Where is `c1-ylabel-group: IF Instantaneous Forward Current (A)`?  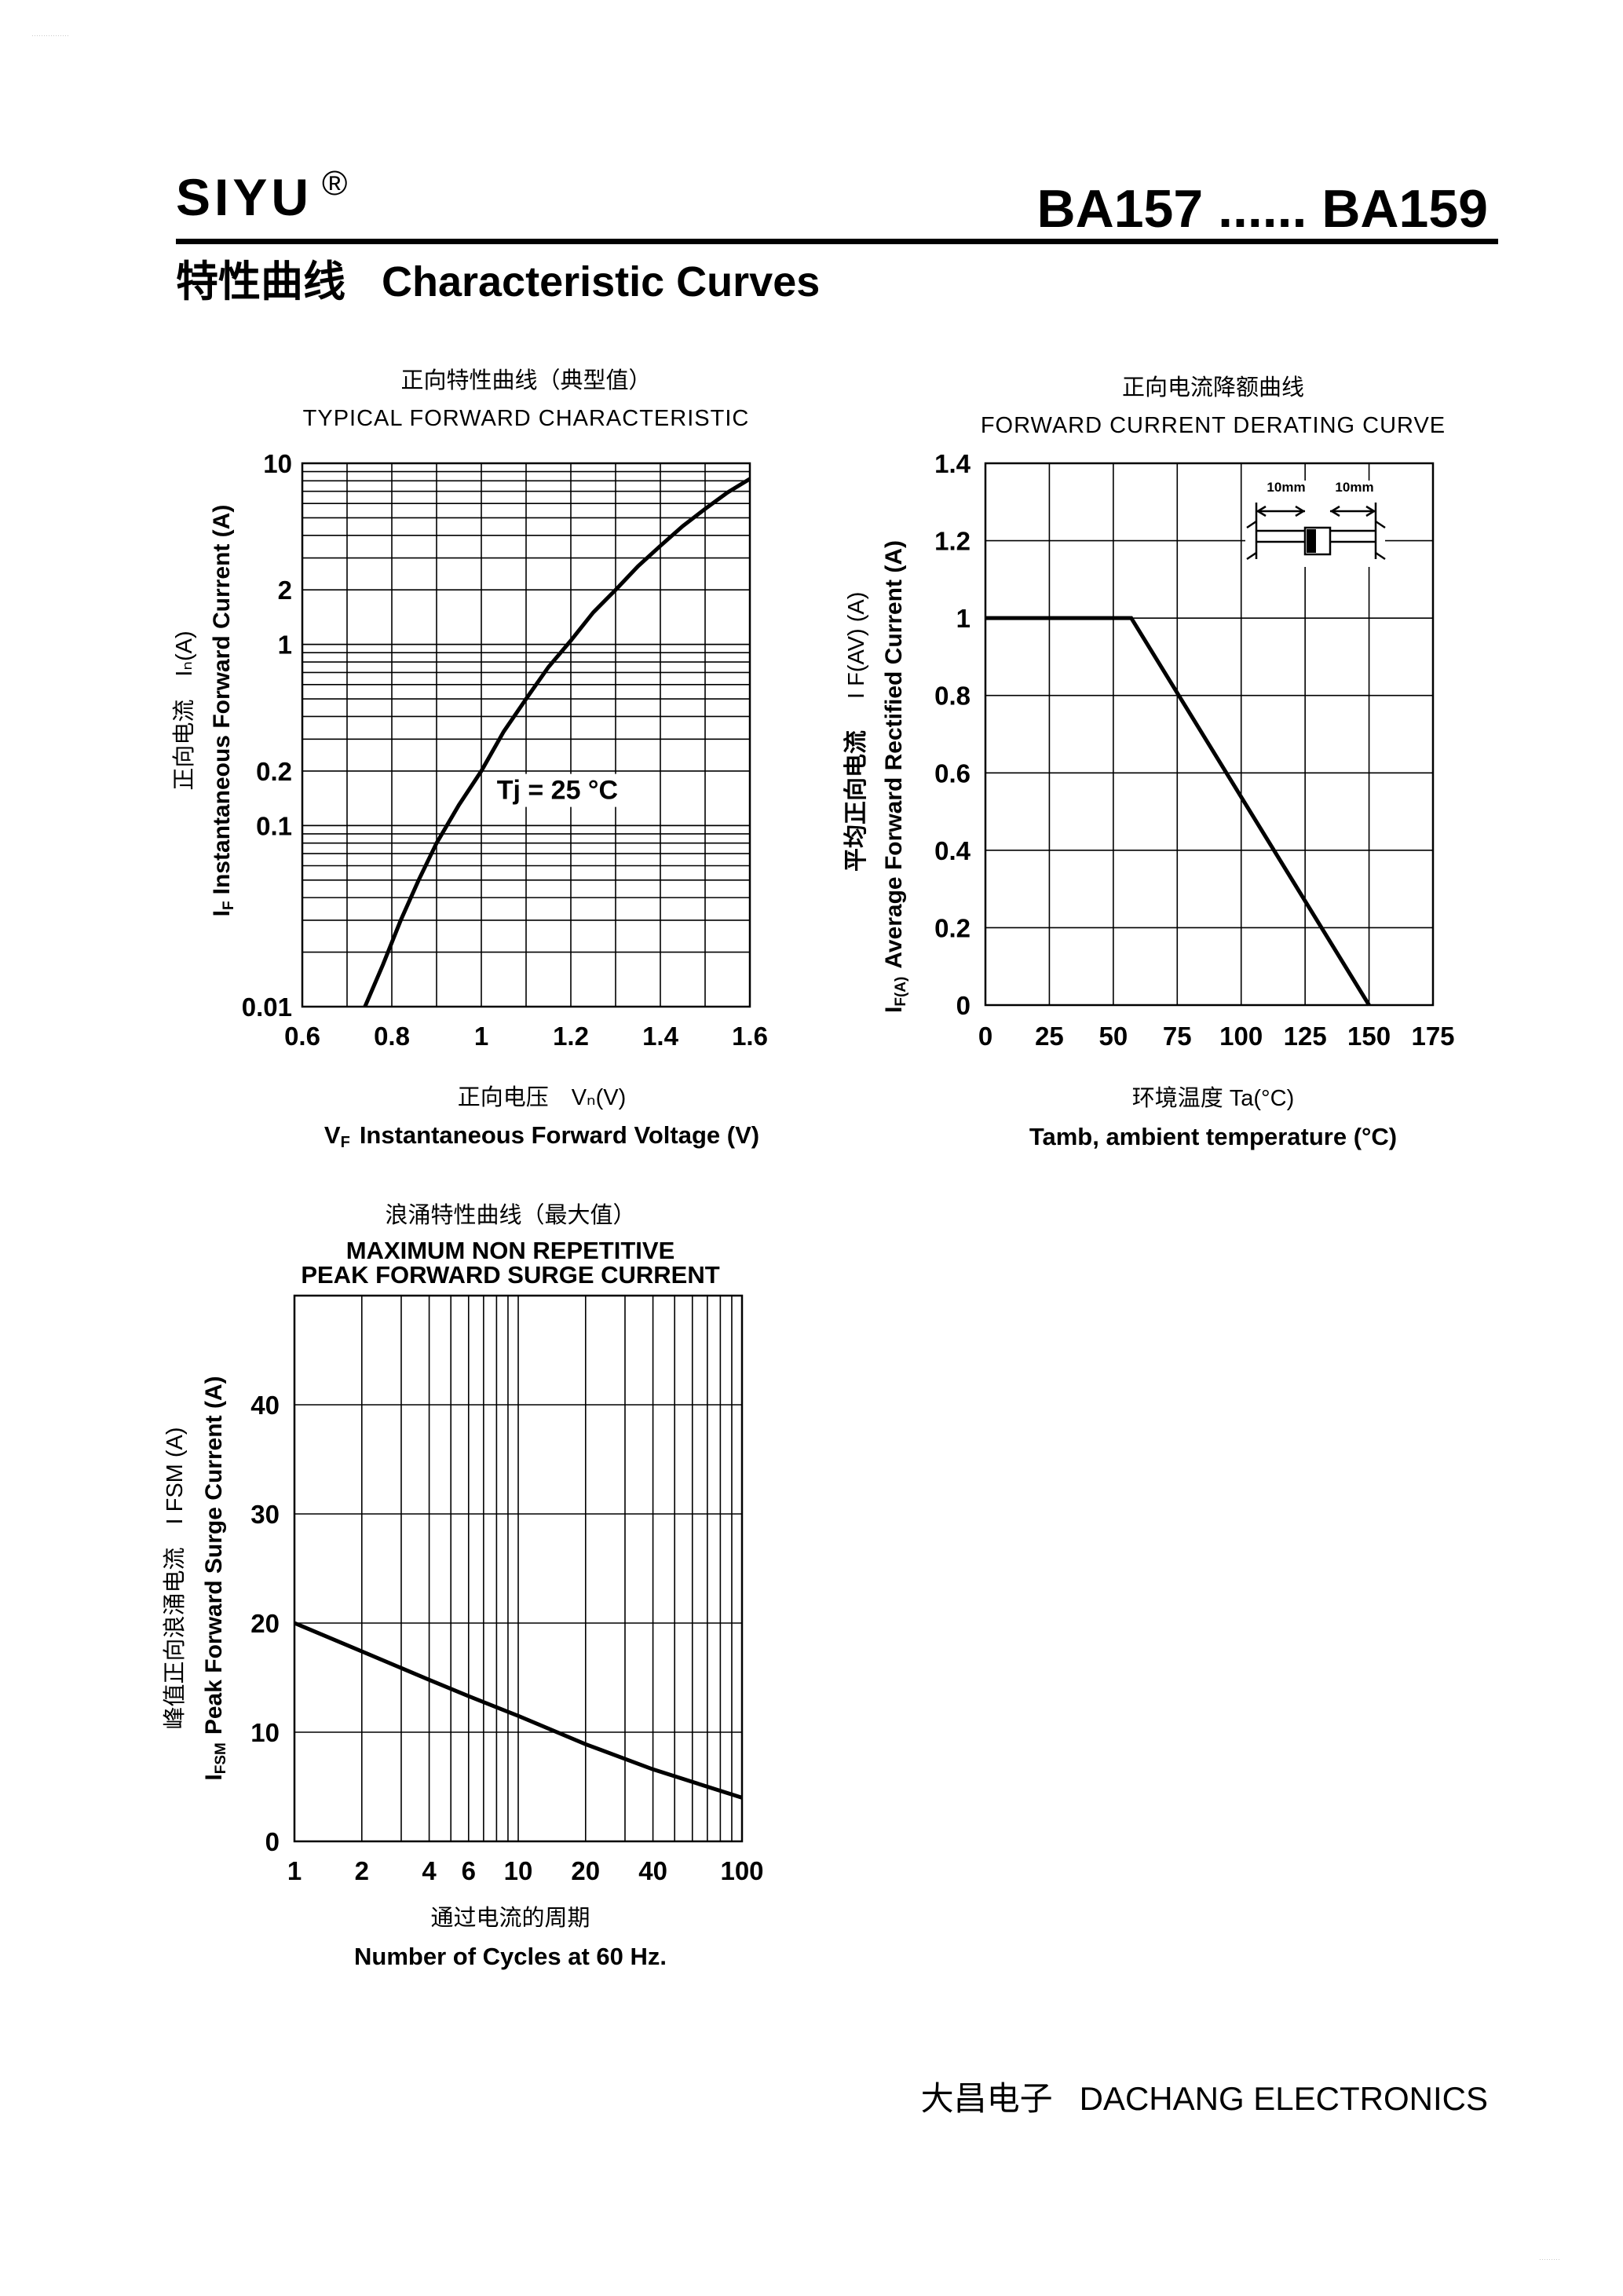
c1-ylabel-group: IF Instantaneous Forward Current (A) is located at coordinates (223, 711).